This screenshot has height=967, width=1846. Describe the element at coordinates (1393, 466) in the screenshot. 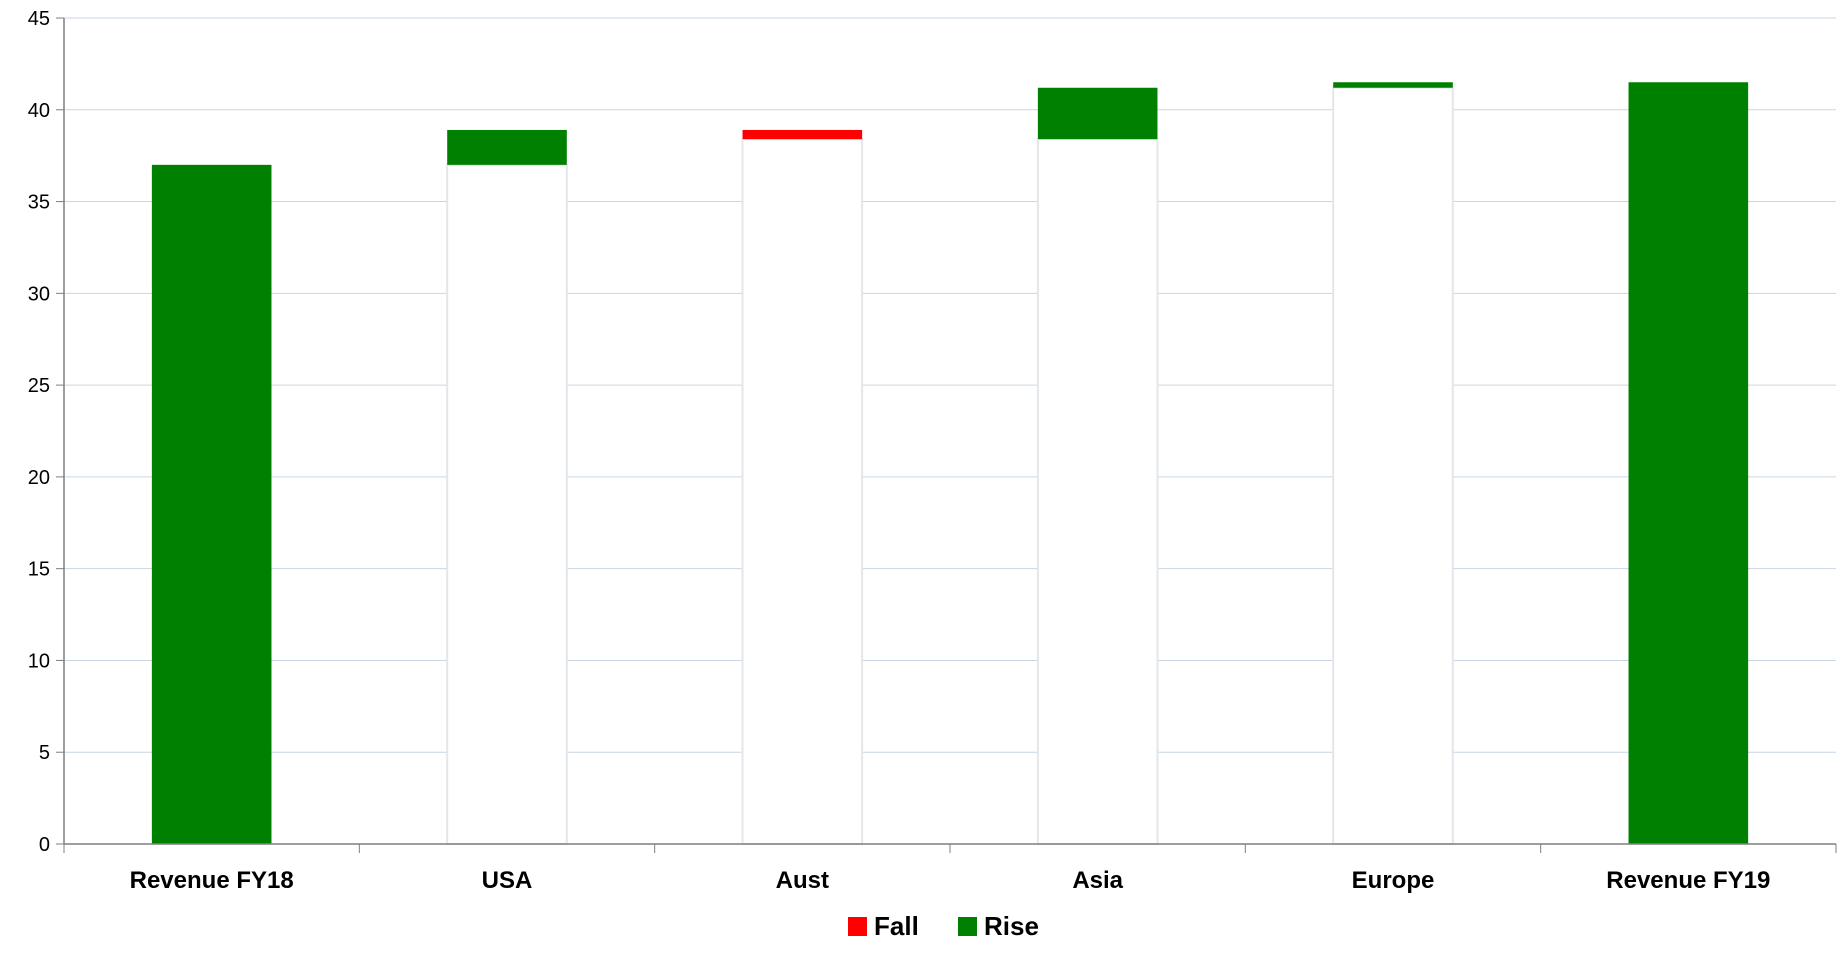

I see `bar-base-europe` at that location.